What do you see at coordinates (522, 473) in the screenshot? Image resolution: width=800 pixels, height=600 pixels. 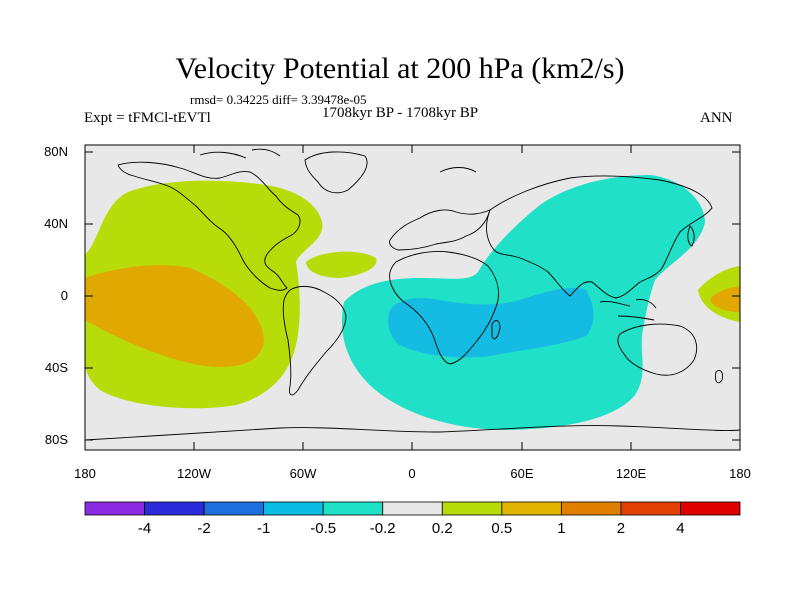 I see `lon-label: 60E` at bounding box center [522, 473].